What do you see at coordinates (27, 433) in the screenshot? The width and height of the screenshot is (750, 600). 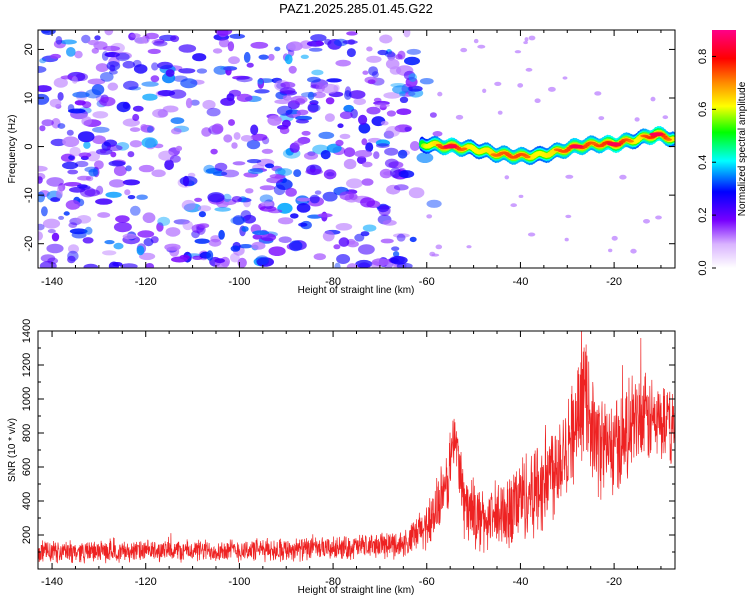 I see `y-tick-label: 800` at bounding box center [27, 433].